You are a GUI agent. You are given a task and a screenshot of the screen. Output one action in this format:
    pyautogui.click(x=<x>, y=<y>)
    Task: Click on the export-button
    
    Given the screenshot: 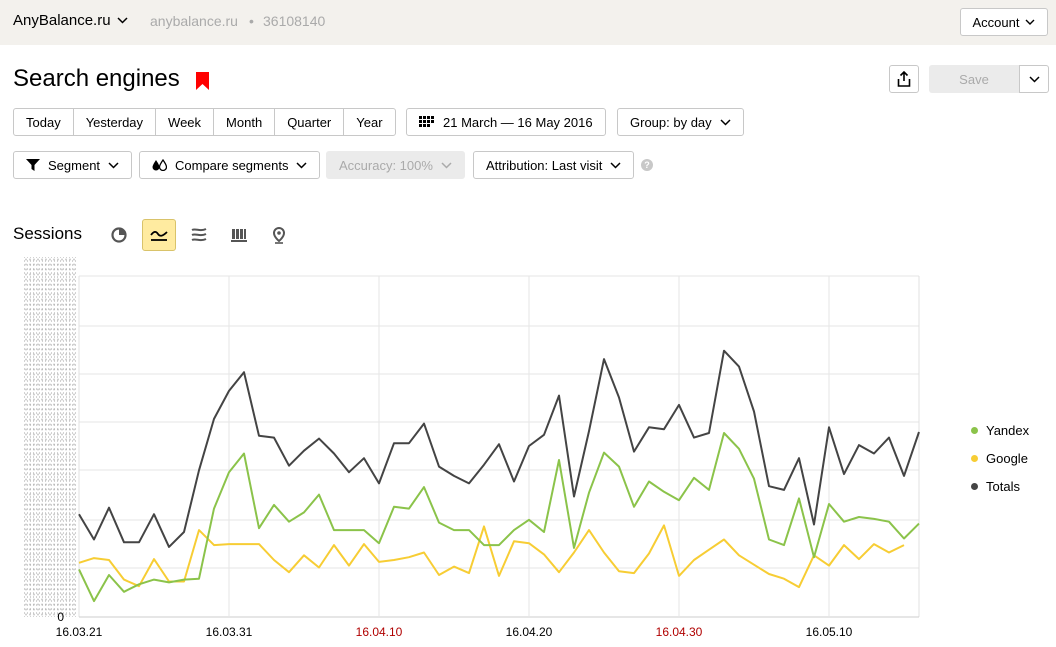 What is the action you would take?
    pyautogui.click(x=904, y=79)
    